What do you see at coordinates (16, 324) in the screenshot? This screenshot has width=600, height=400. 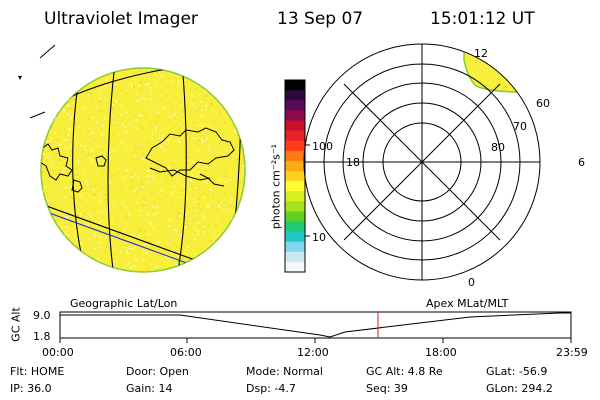 I see `gc-alt-axis-label: GC Alt` at bounding box center [16, 324].